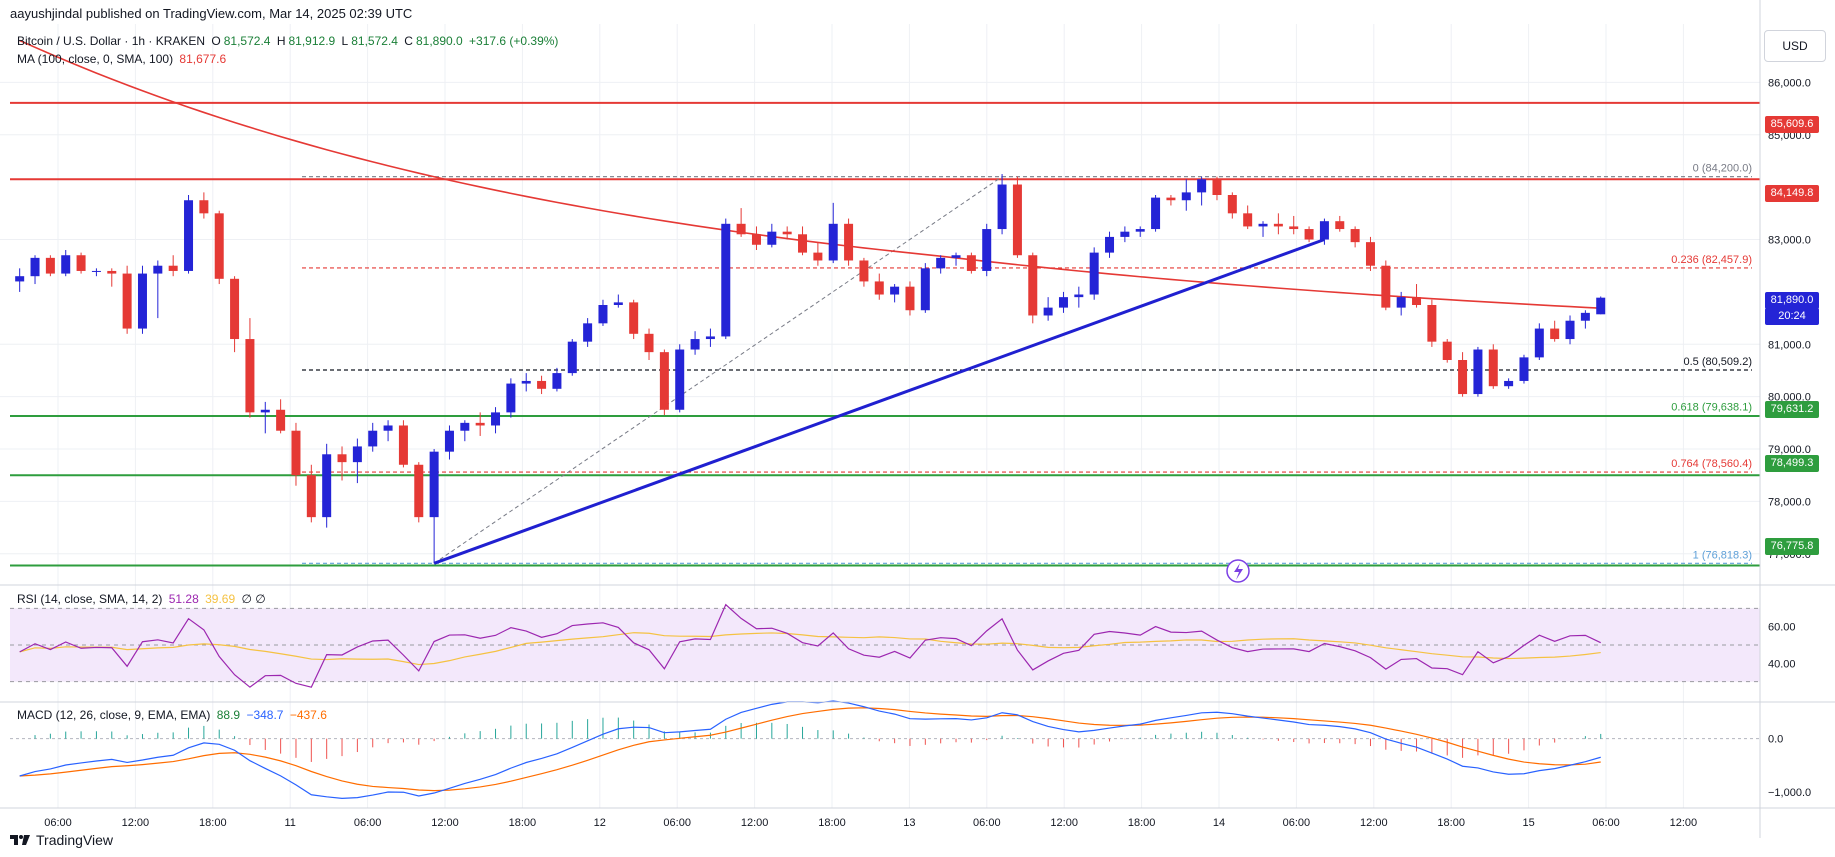 Image resolution: width=1835 pixels, height=857 pixels. Describe the element at coordinates (20, 840) in the screenshot. I see `tradingview-logo-icon` at that location.